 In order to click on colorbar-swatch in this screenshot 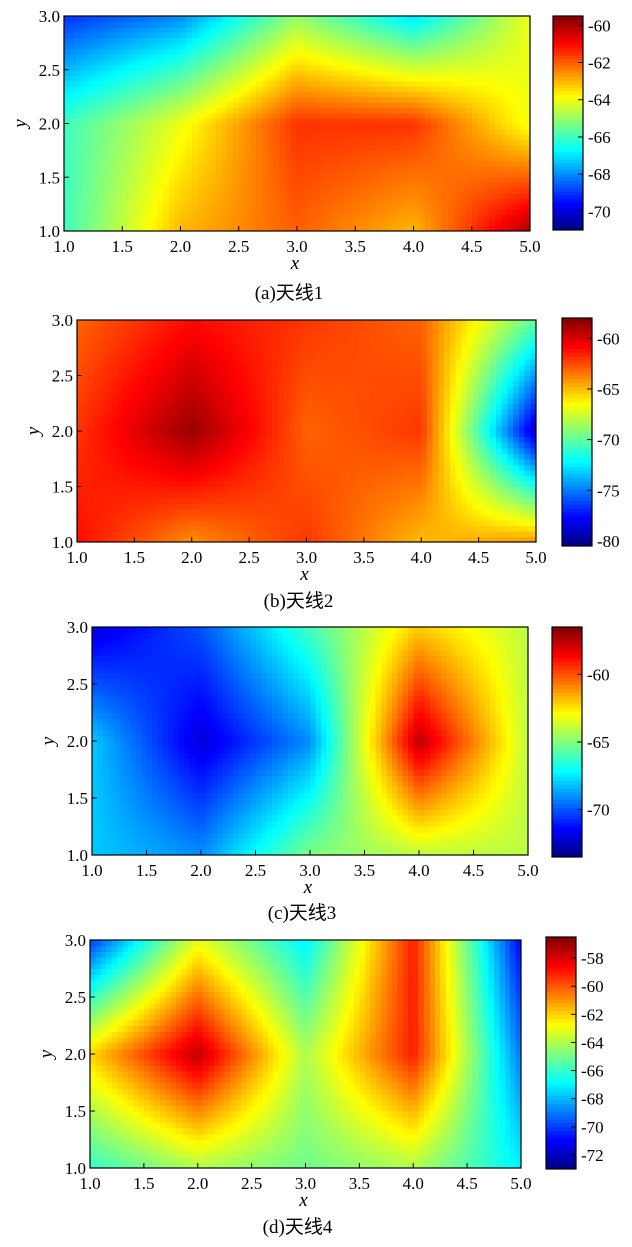, I will do `click(568, 142)`.